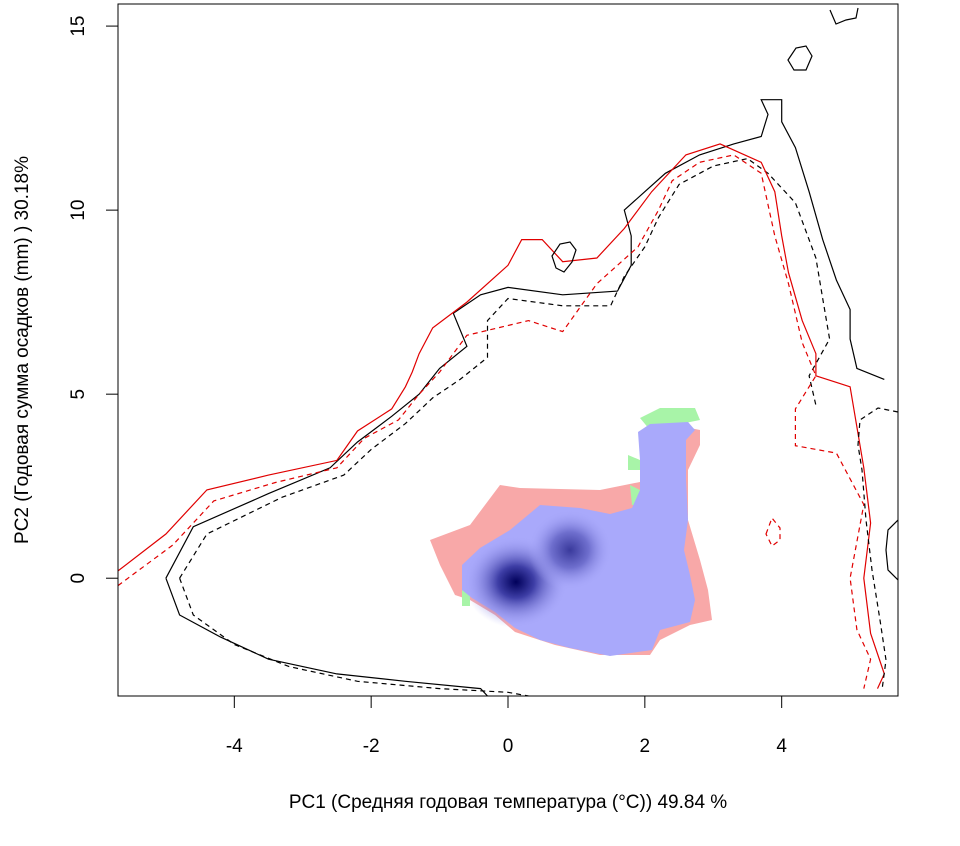 This screenshot has width=960, height=846. I want to click on contour-black-solid-edge, so click(891, 550).